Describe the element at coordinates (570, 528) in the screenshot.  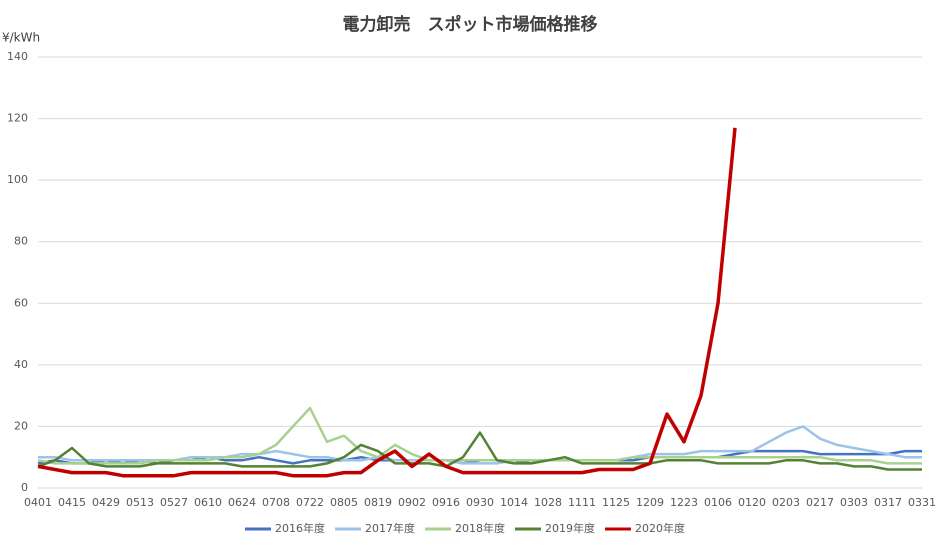
I see `legend-label: 2019年度` at that location.